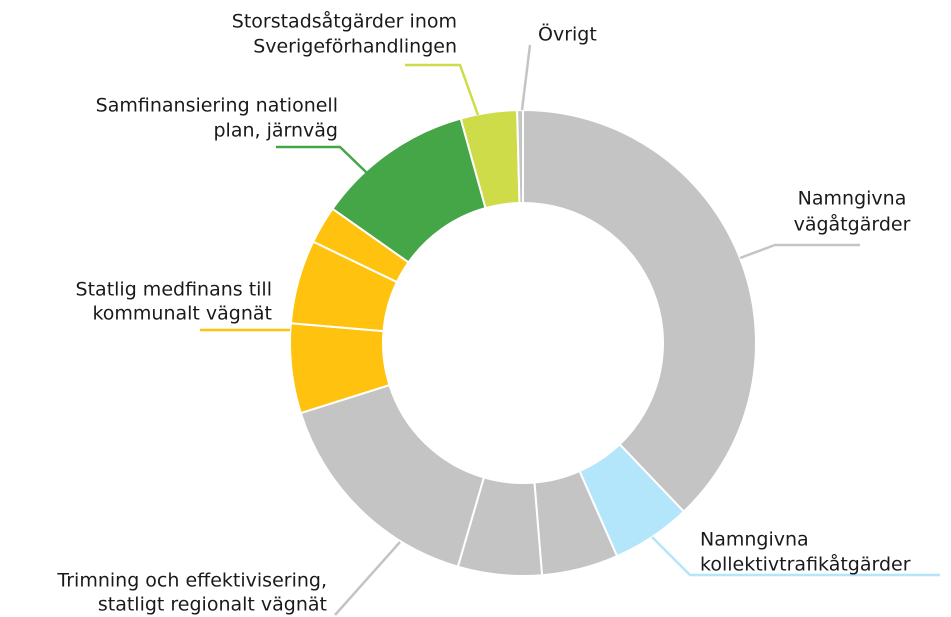 The height and width of the screenshot is (617, 951). Describe the element at coordinates (805, 552) in the screenshot. I see `segment-label: Namngivna kollektivtrafikåtgärder` at that location.